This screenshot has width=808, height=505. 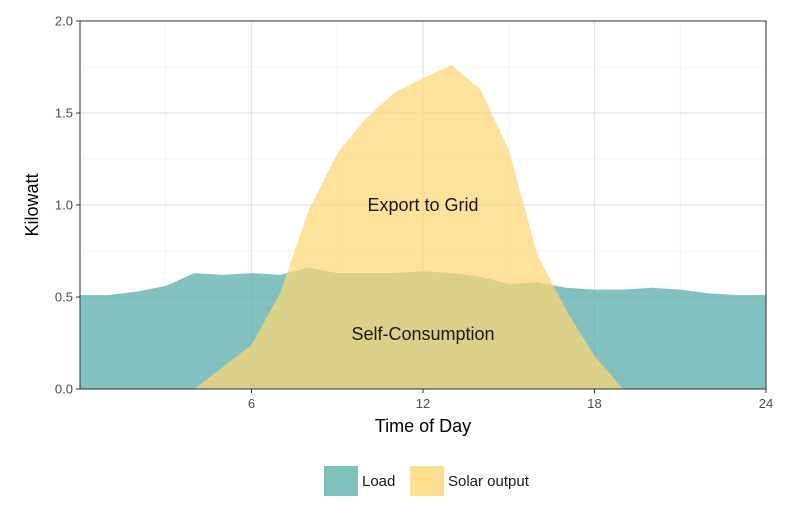 I want to click on y-tick-label: 1.0, so click(x=64, y=205).